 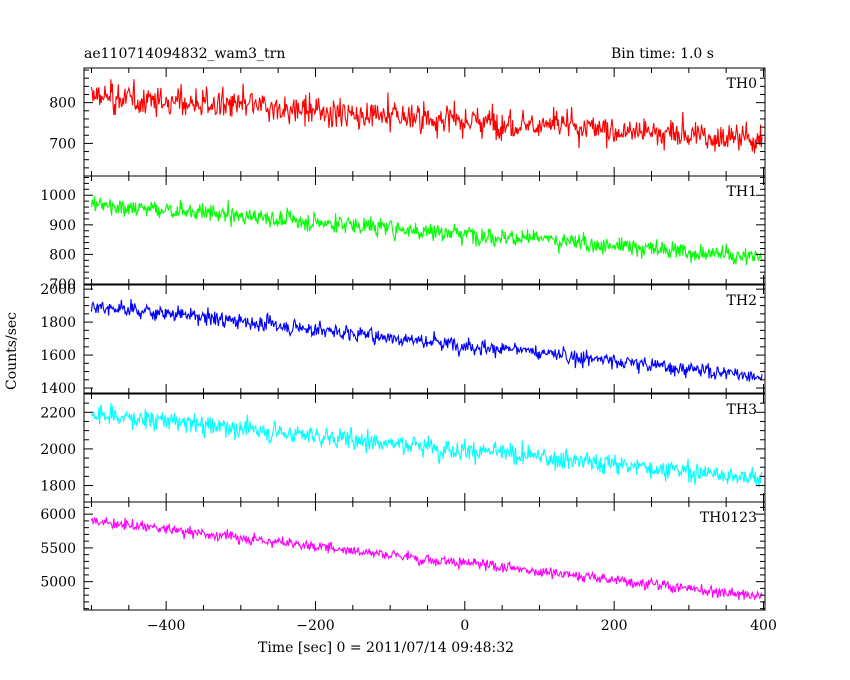 What do you see at coordinates (315, 626) in the screenshot?
I see `x-tick-label: −200` at bounding box center [315, 626].